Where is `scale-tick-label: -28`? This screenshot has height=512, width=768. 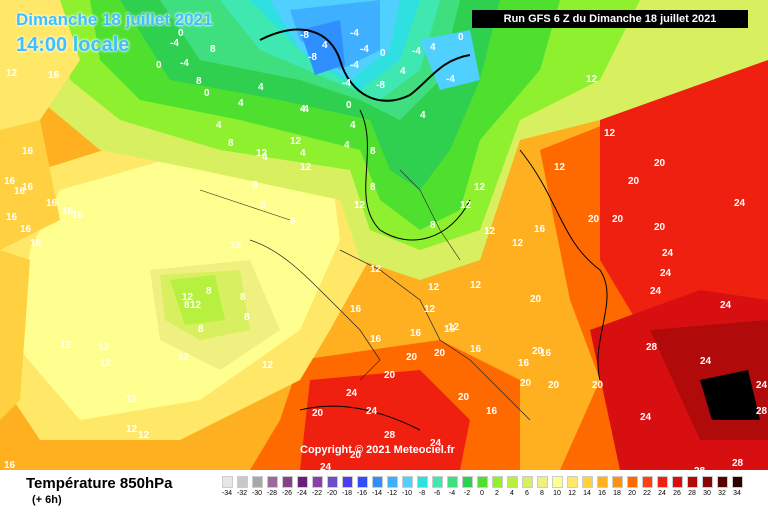
scale-tick-label: -28 is located at coordinates (272, 493).